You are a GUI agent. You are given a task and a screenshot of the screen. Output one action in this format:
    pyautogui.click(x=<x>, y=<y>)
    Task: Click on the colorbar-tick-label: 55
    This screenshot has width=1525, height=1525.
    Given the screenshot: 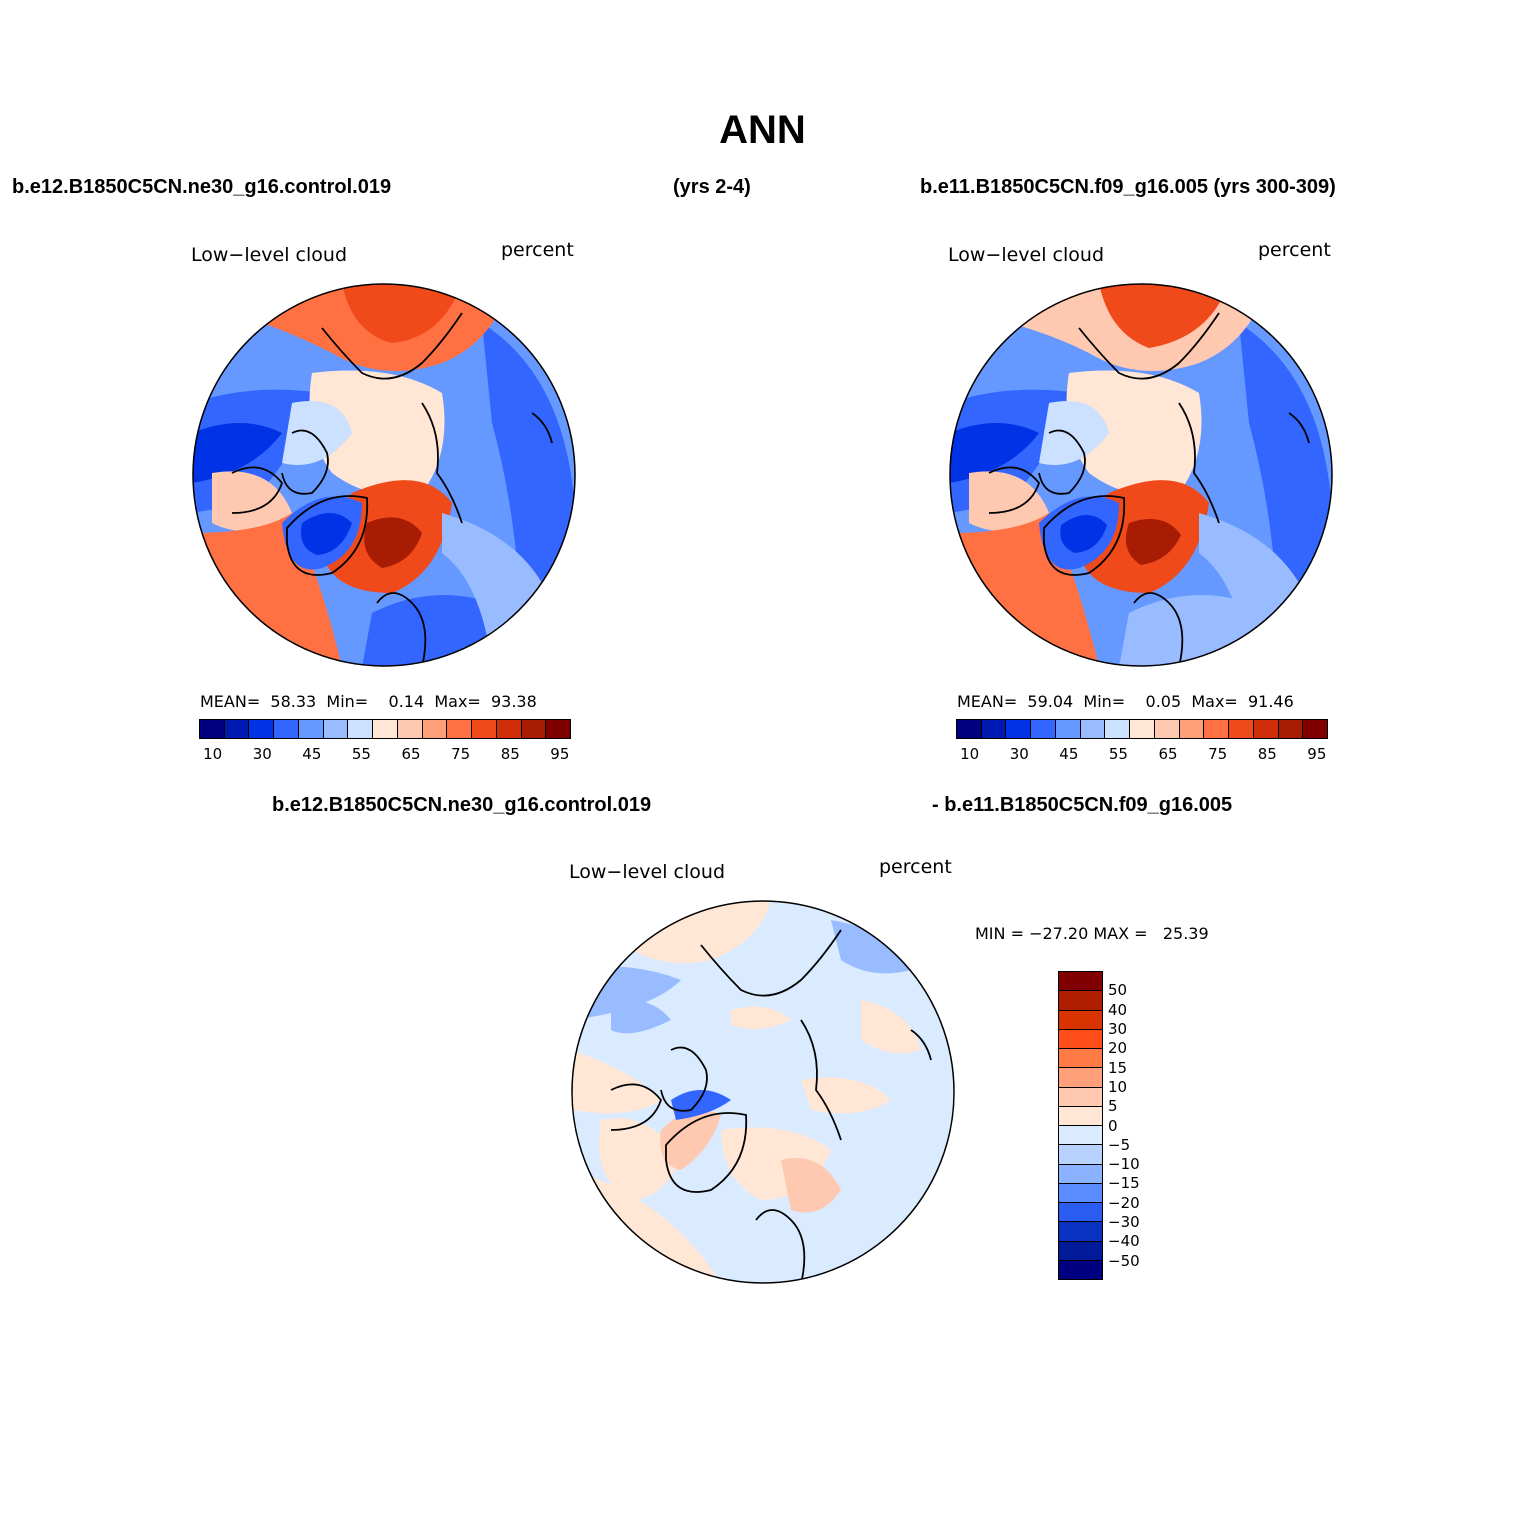 What is the action you would take?
    pyautogui.click(x=361, y=754)
    